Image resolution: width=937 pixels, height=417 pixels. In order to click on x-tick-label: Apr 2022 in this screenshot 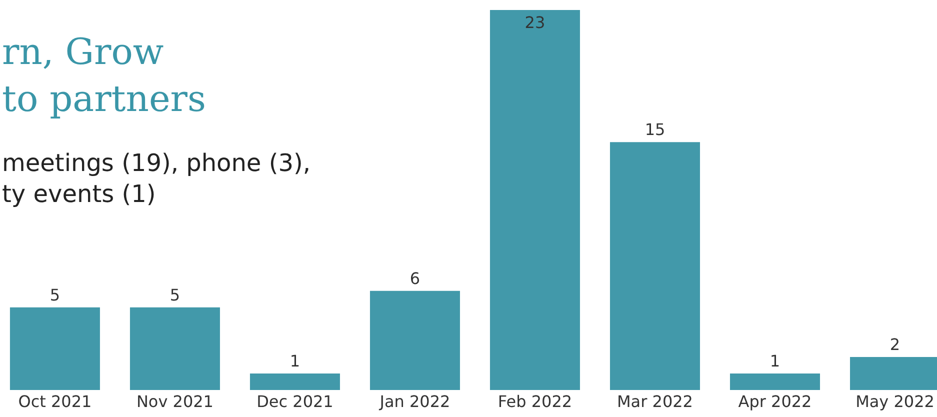, I will do `click(775, 401)`.